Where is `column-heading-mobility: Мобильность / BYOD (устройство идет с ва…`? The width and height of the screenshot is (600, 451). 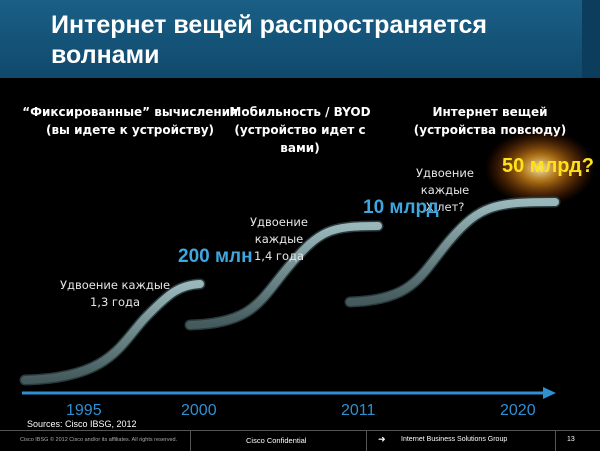 column-heading-mobility: Мобильность / BYOD (устройство идет с ва… is located at coordinates (300, 130).